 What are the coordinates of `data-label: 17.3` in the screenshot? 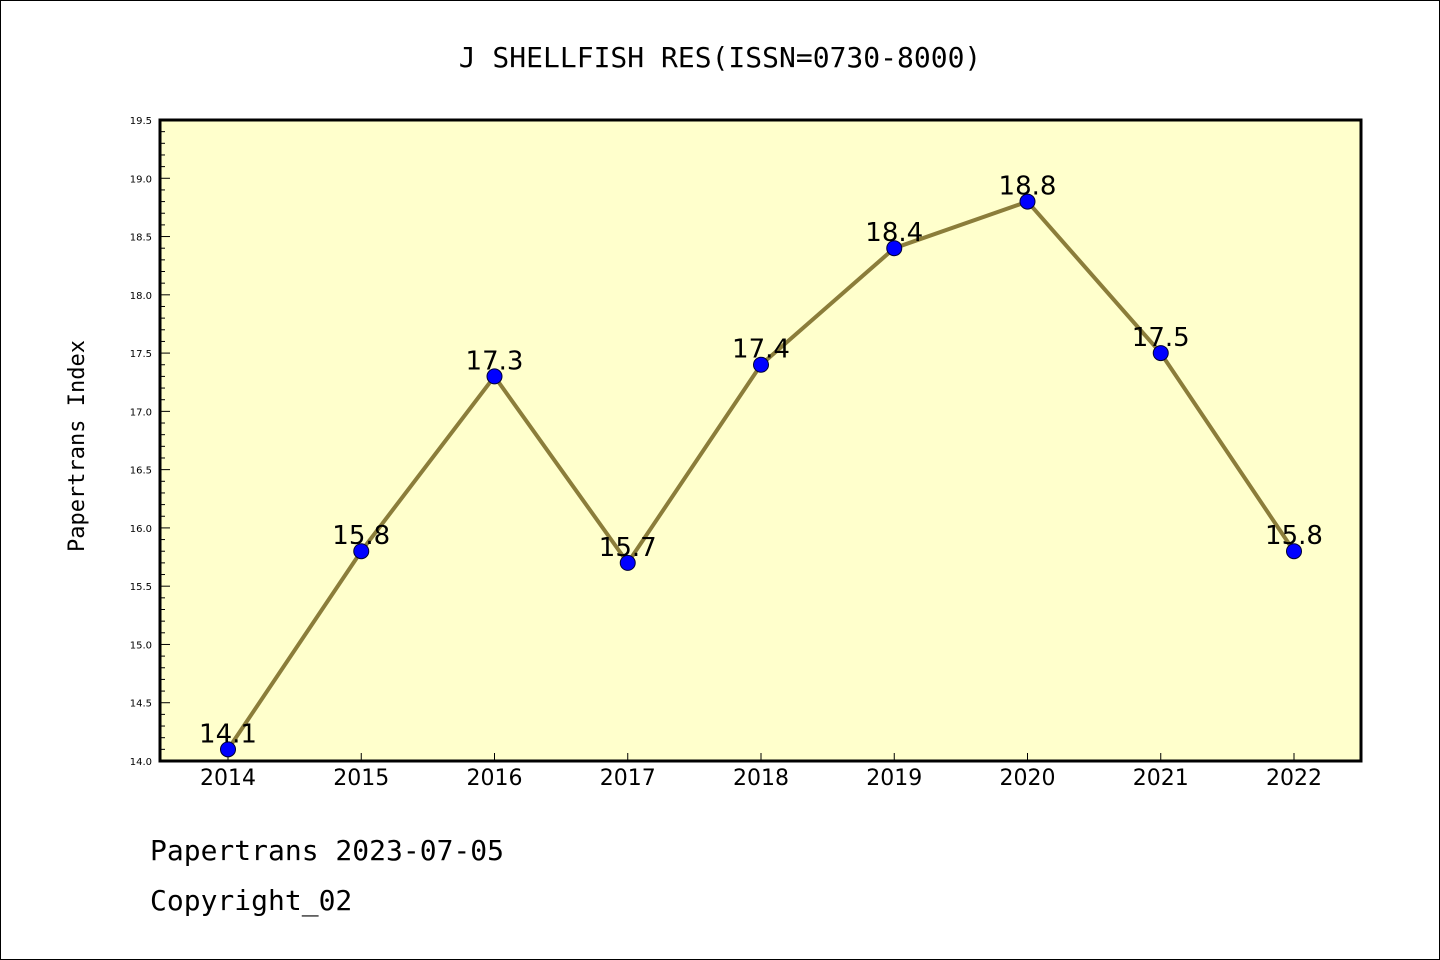 It's located at (495, 361).